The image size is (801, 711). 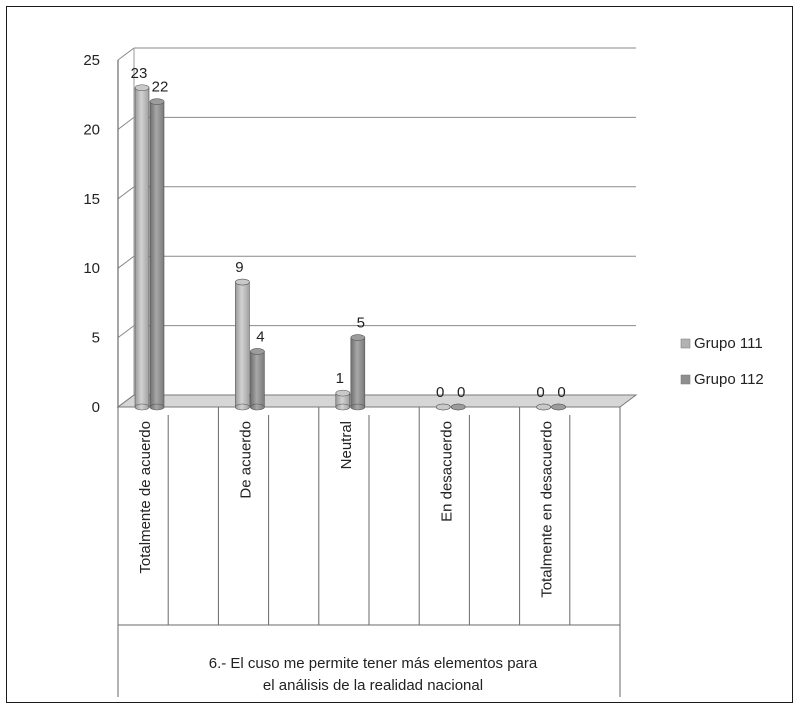 What do you see at coordinates (728, 343) in the screenshot?
I see `legend-label: Grupo 111` at bounding box center [728, 343].